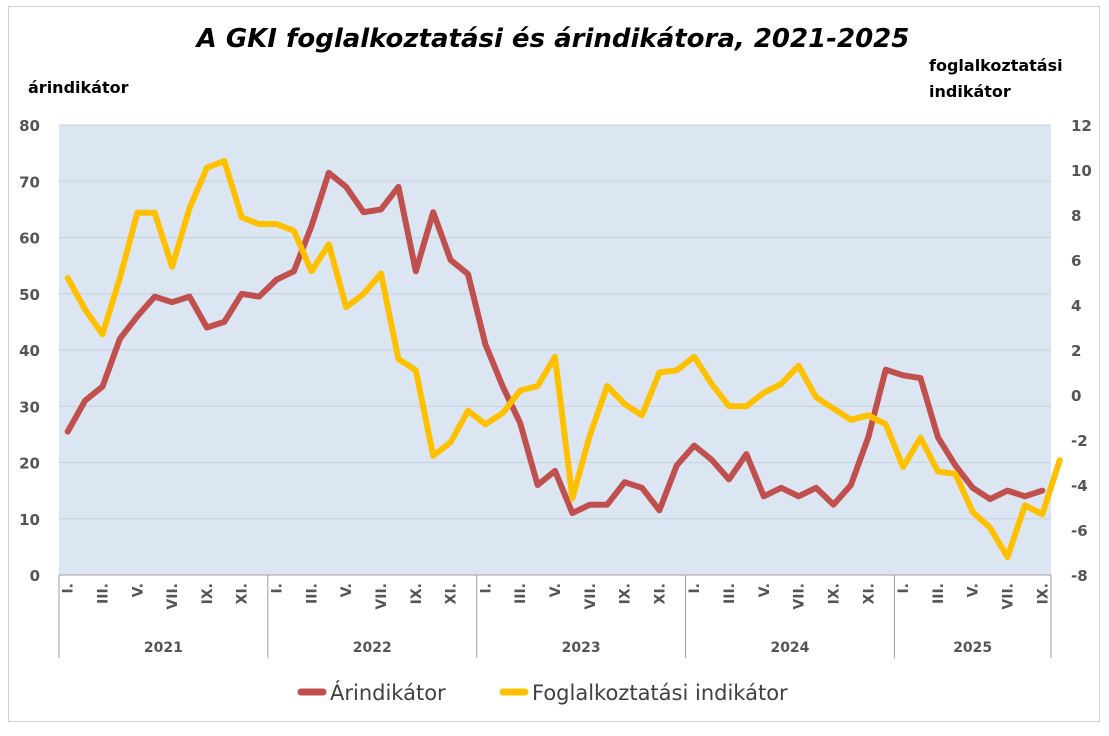  Describe the element at coordinates (29, 351) in the screenshot. I see `left-tick-label: 40` at that location.